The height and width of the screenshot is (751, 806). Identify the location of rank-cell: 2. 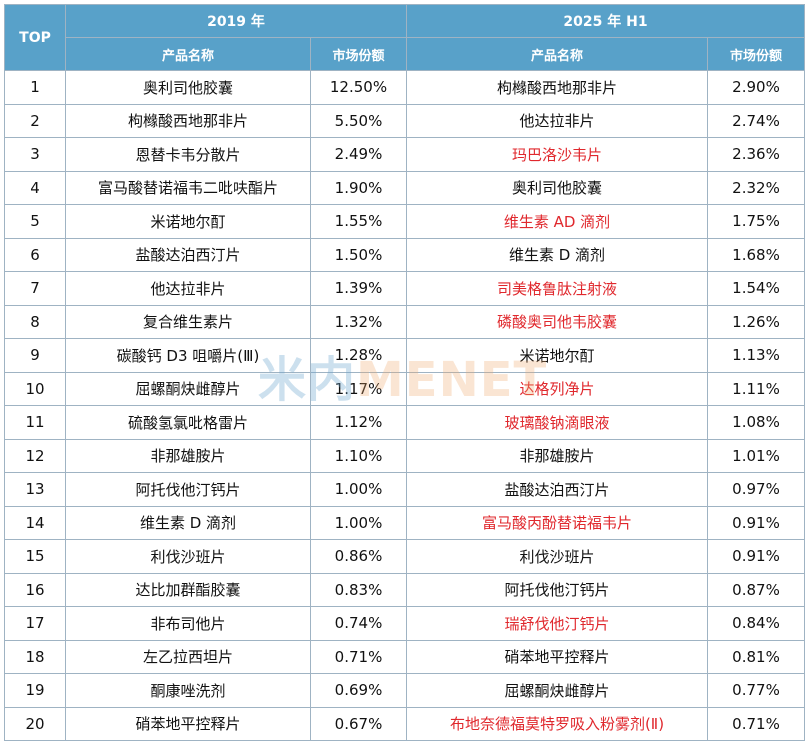
(35, 120).